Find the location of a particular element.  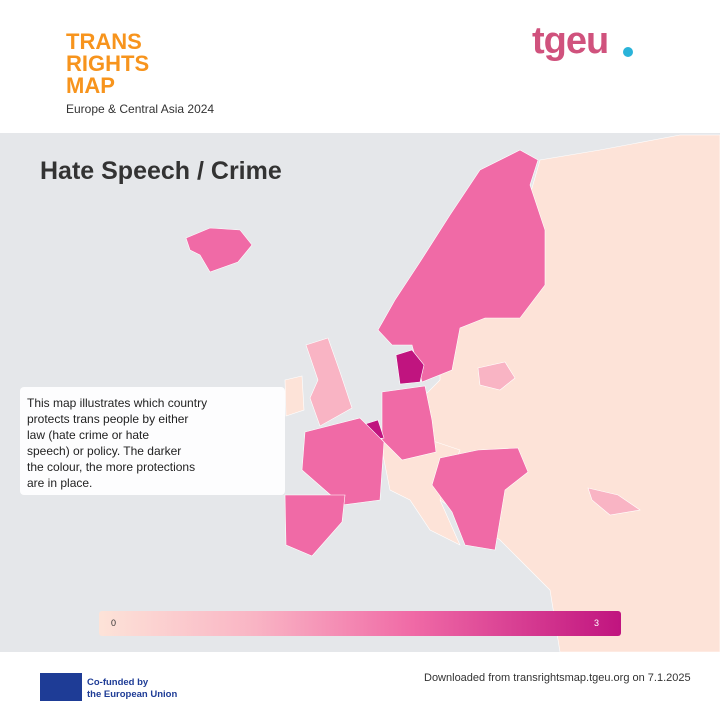

subtitle: Europe & Central Asia 2024 is located at coordinates (140, 109).